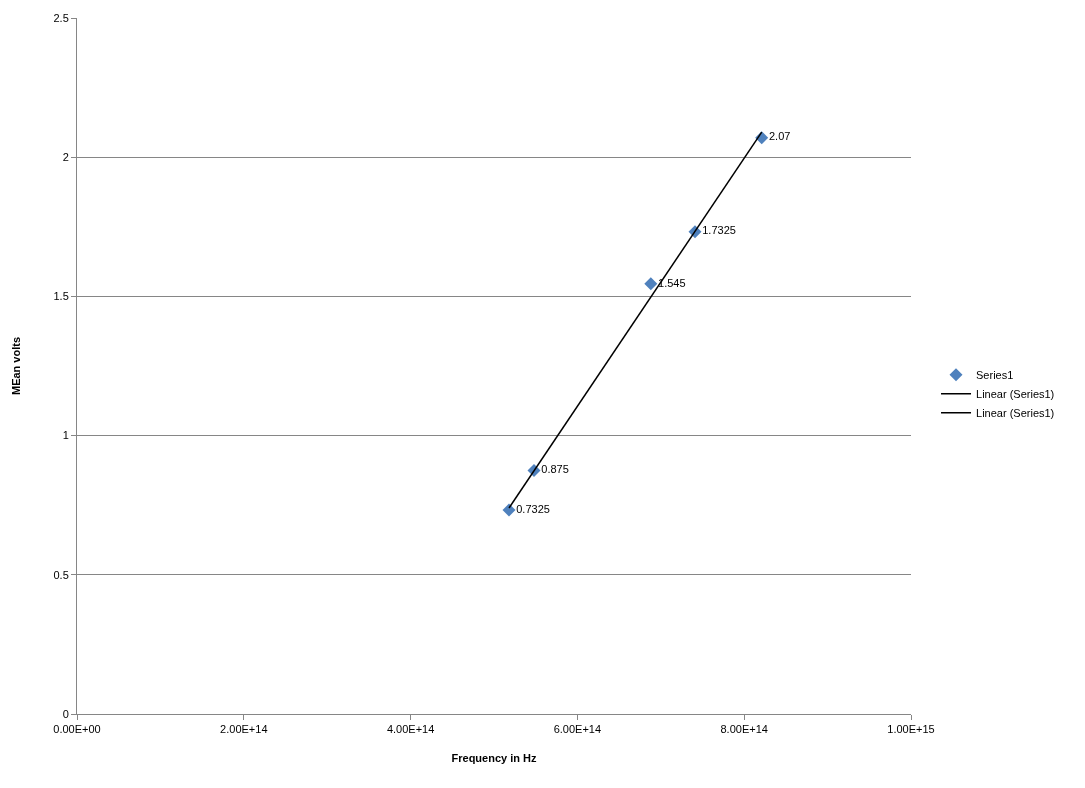 The image size is (1085, 788). I want to click on y-tick-label: 0.5, so click(61, 574).